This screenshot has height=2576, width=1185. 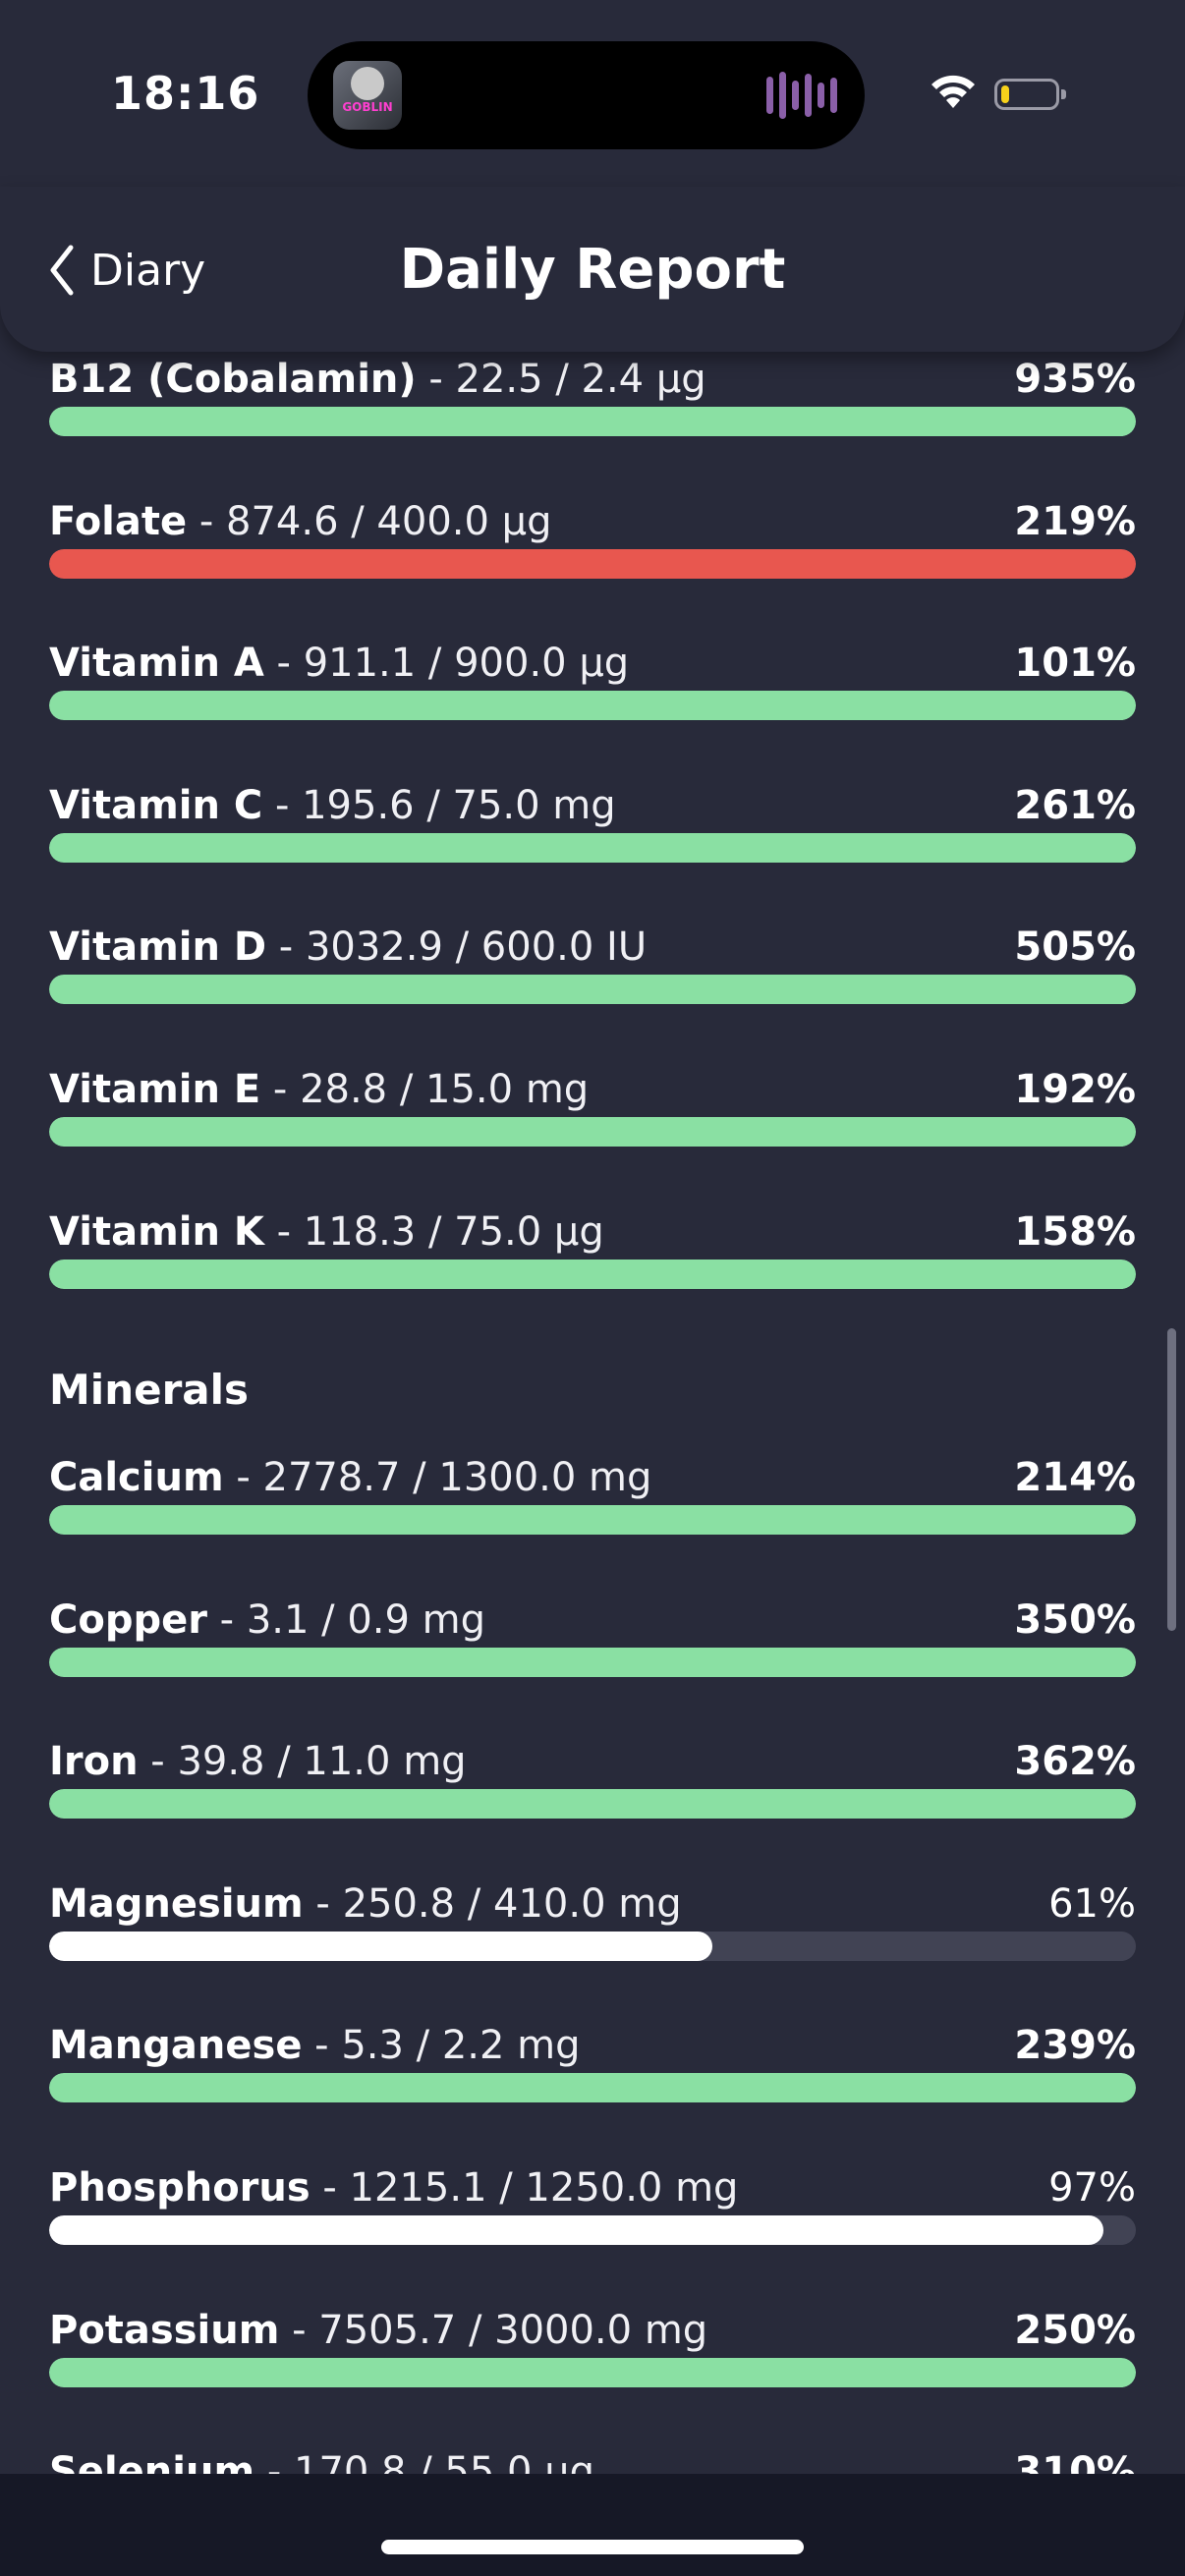 I want to click on nutrient-amount: - 39.8 / 11.0 mg, so click(x=303, y=1762).